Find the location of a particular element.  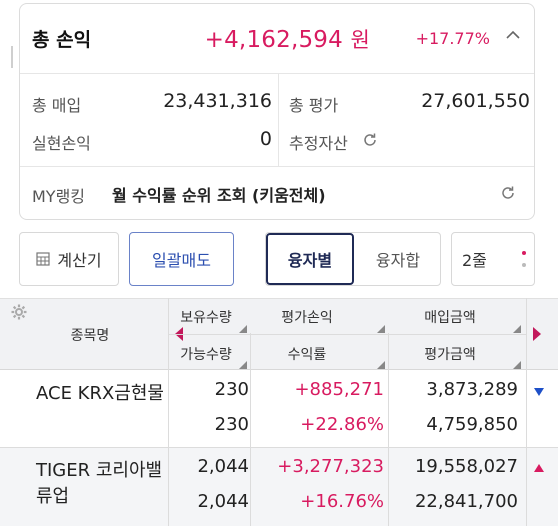

stock-name: ACE KRX금현물 is located at coordinates (100, 393).